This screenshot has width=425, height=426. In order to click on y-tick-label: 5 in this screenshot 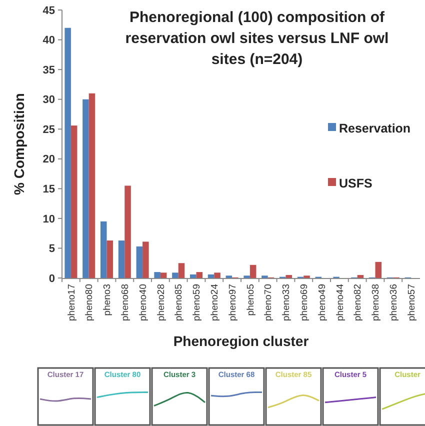, I will do `click(51, 249)`.